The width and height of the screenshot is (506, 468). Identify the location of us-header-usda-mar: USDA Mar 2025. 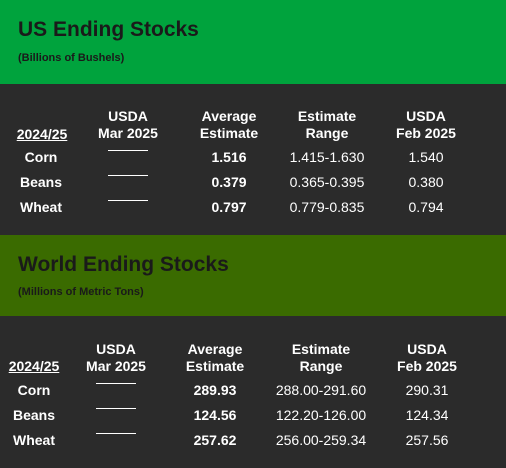
(128, 125).